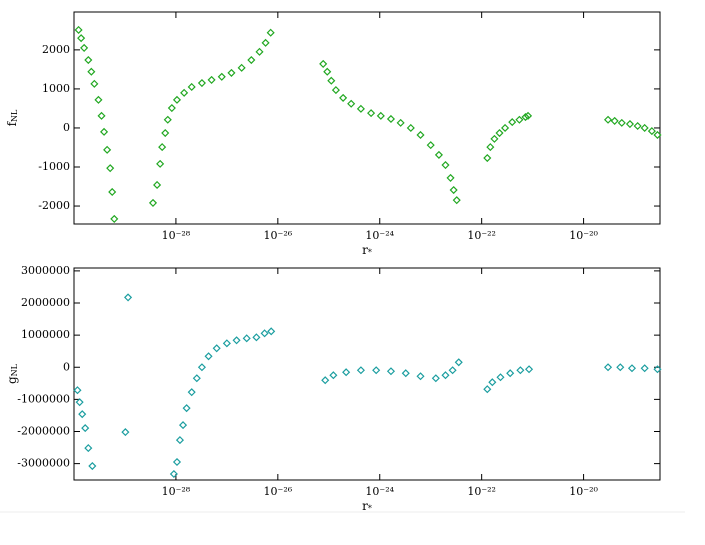 This screenshot has width=705, height=545. What do you see at coordinates (370, 252) in the screenshot?
I see `x-axis-label-sub: *` at bounding box center [370, 252].